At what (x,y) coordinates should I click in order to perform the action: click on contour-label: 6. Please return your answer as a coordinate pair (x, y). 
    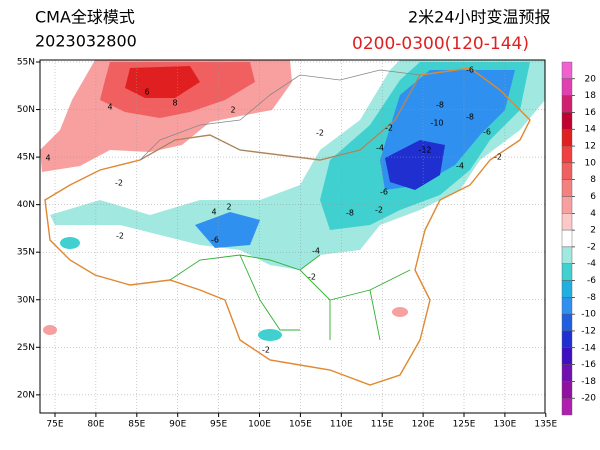
    Looking at the image, I should click on (146, 92).